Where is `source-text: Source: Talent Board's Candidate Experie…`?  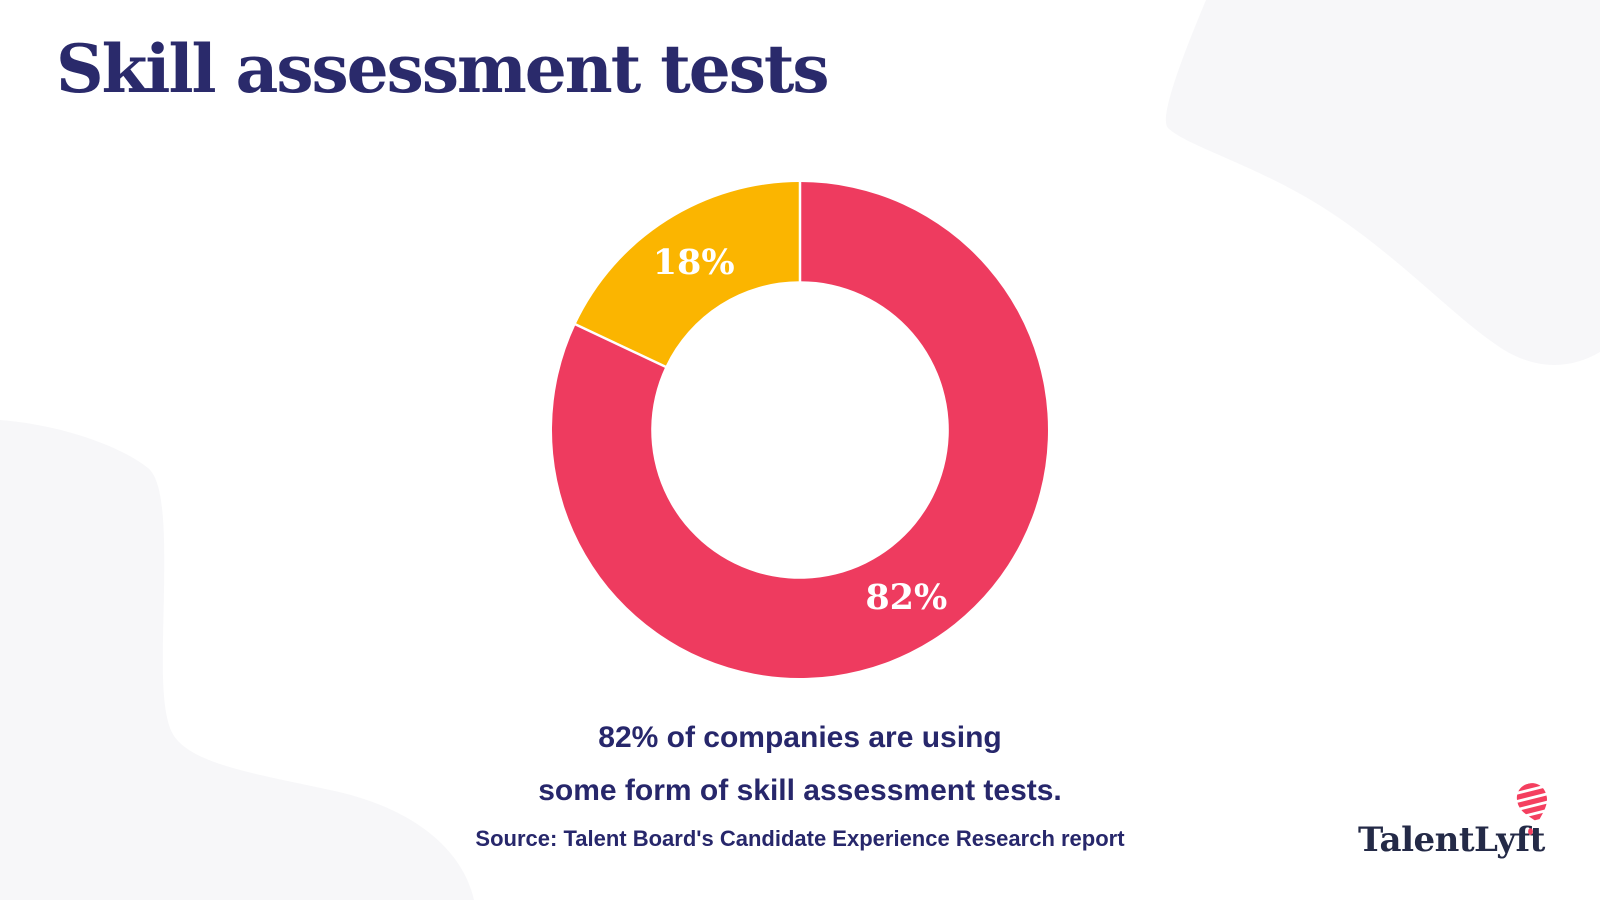 source-text: Source: Talent Board's Candidate Experie… is located at coordinates (800, 838).